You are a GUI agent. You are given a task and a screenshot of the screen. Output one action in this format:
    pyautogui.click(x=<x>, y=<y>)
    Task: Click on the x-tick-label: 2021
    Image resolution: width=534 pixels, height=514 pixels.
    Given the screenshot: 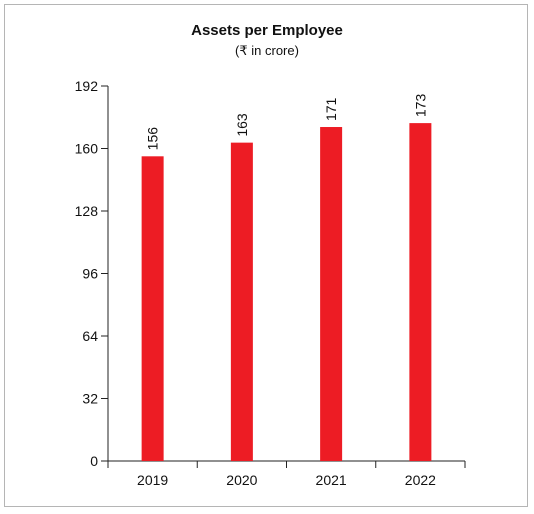 What is the action you would take?
    pyautogui.click(x=331, y=480)
    